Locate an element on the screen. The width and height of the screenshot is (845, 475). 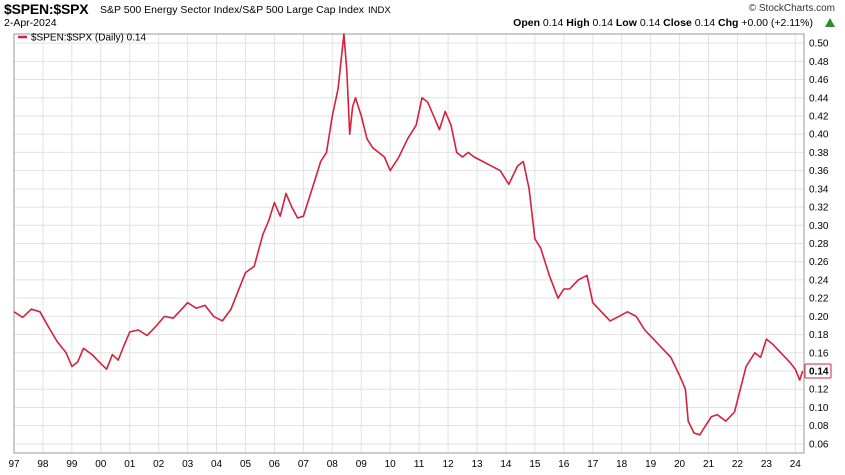
x-tick-label: 14 is located at coordinates (506, 464).